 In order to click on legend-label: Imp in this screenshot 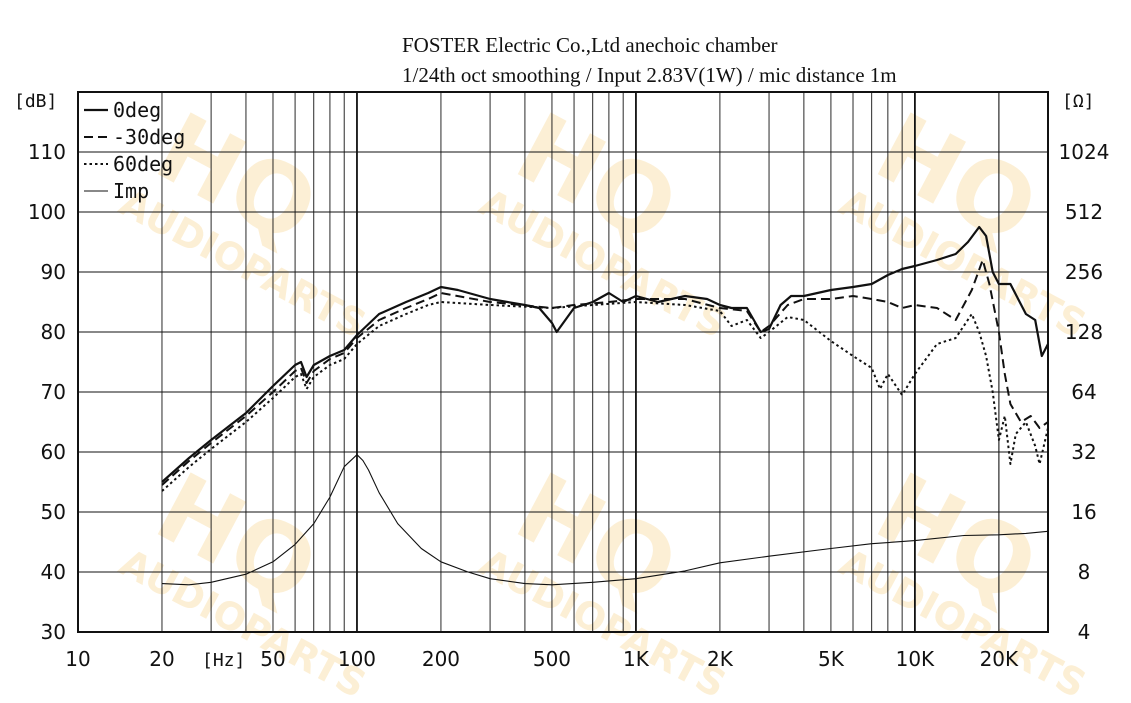, I will do `click(131, 191)`.